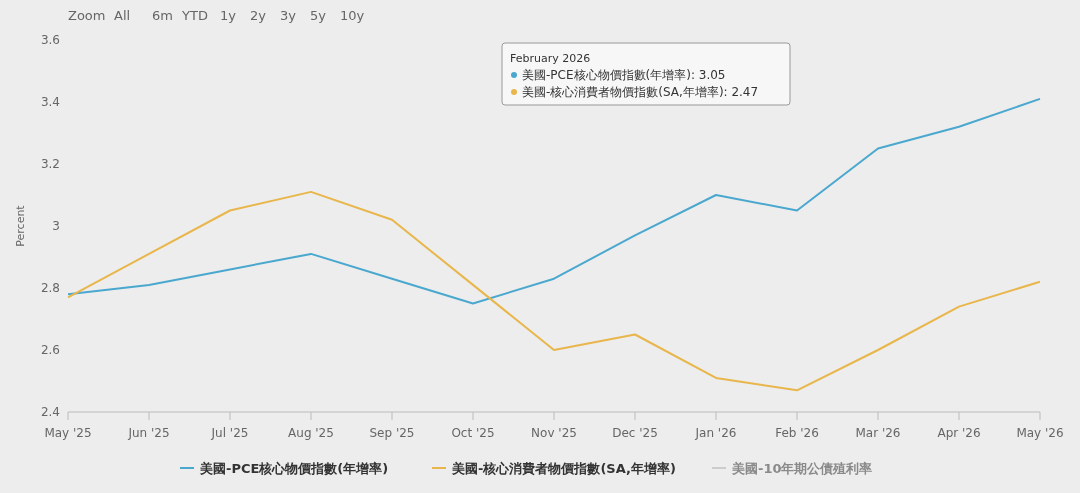 This screenshot has width=1080, height=493. I want to click on y-tick-label: 3, so click(56, 226).